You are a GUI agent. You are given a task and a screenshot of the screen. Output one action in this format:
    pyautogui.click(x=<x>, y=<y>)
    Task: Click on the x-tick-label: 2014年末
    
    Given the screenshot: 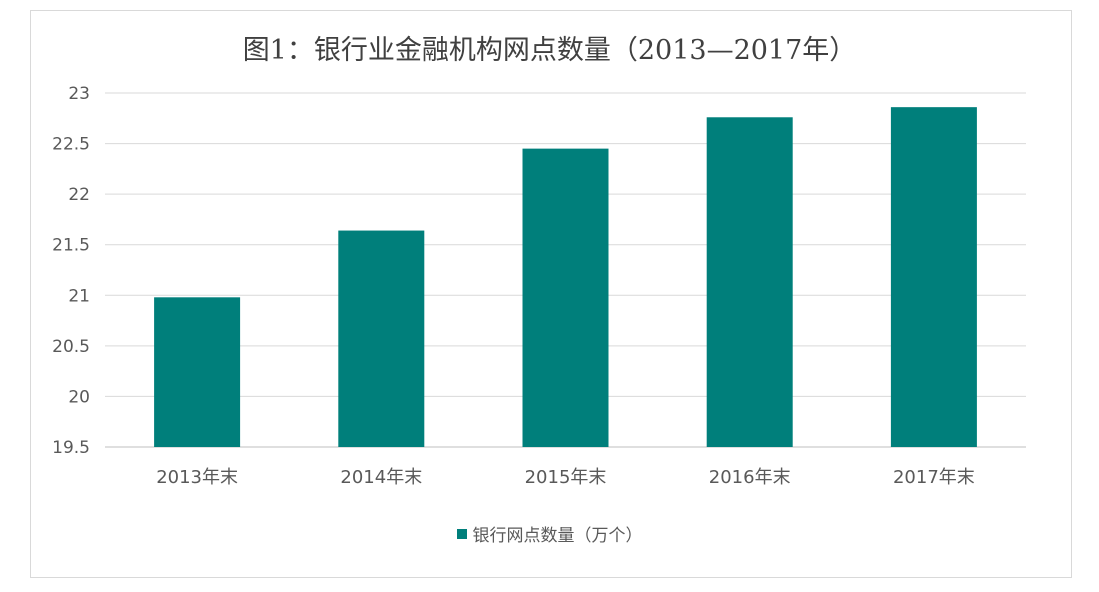 What is the action you would take?
    pyautogui.click(x=381, y=477)
    